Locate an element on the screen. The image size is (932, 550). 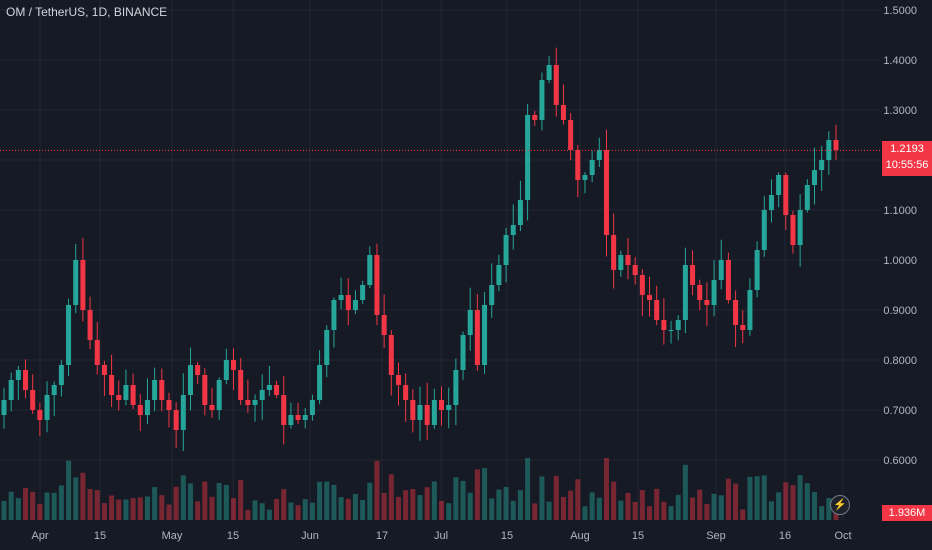
chart-title: OM / TetherUS, 1D, BINANCE is located at coordinates (87, 12).